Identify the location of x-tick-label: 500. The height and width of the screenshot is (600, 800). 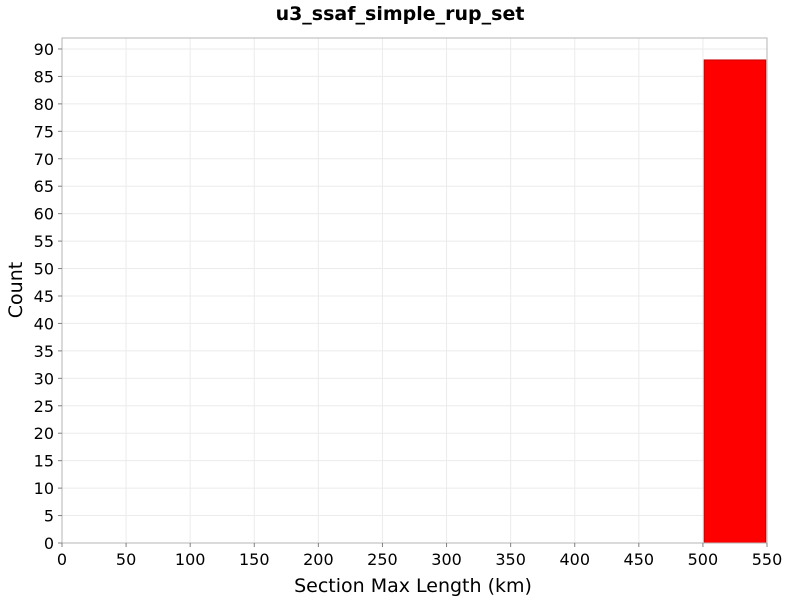
(703, 559).